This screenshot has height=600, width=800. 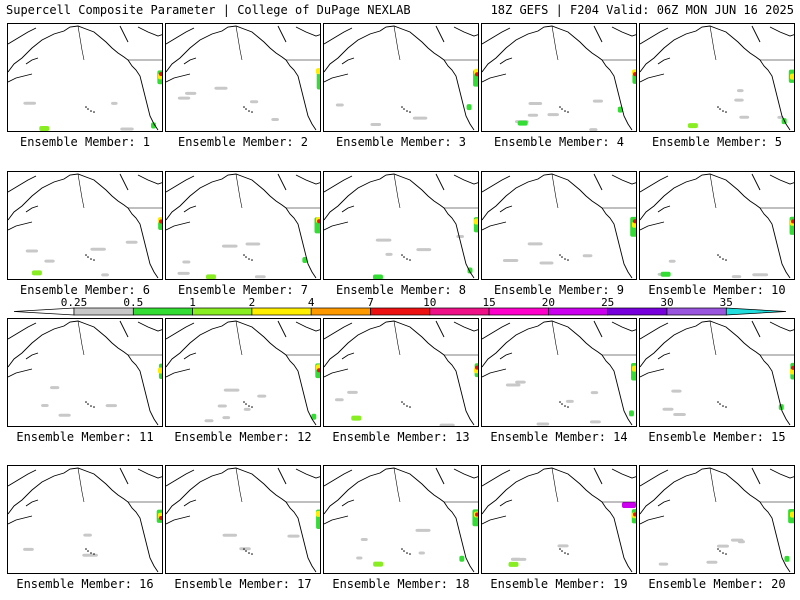 I want to click on colorbar-tick-label: 30, so click(x=666, y=302).